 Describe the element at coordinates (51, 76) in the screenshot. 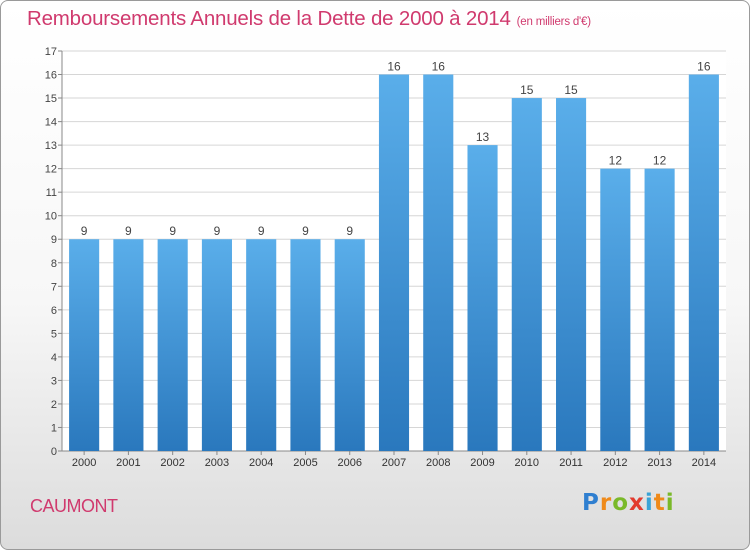

I see `y-tick-label: 16` at that location.